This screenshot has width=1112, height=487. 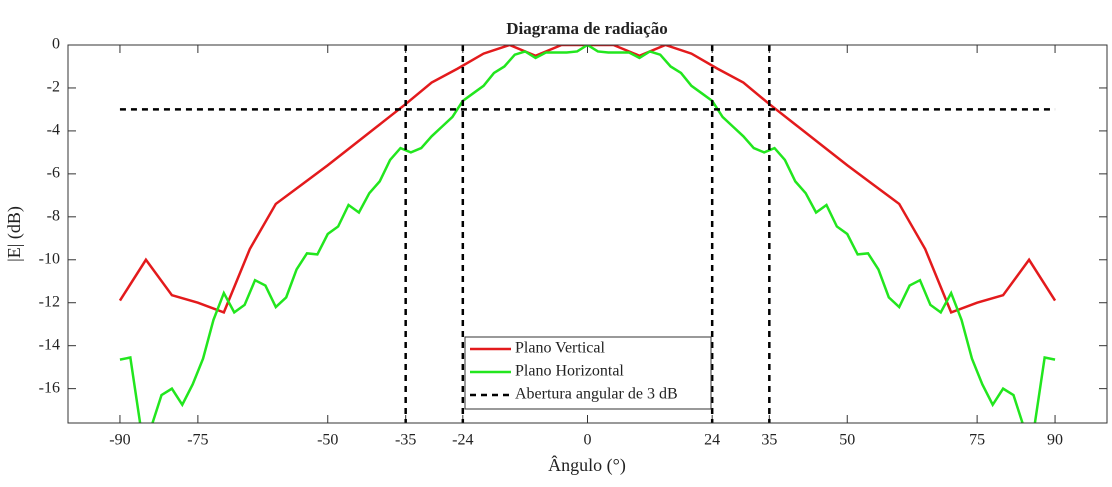 I want to click on y-tick-label: -12, so click(x=49, y=301).